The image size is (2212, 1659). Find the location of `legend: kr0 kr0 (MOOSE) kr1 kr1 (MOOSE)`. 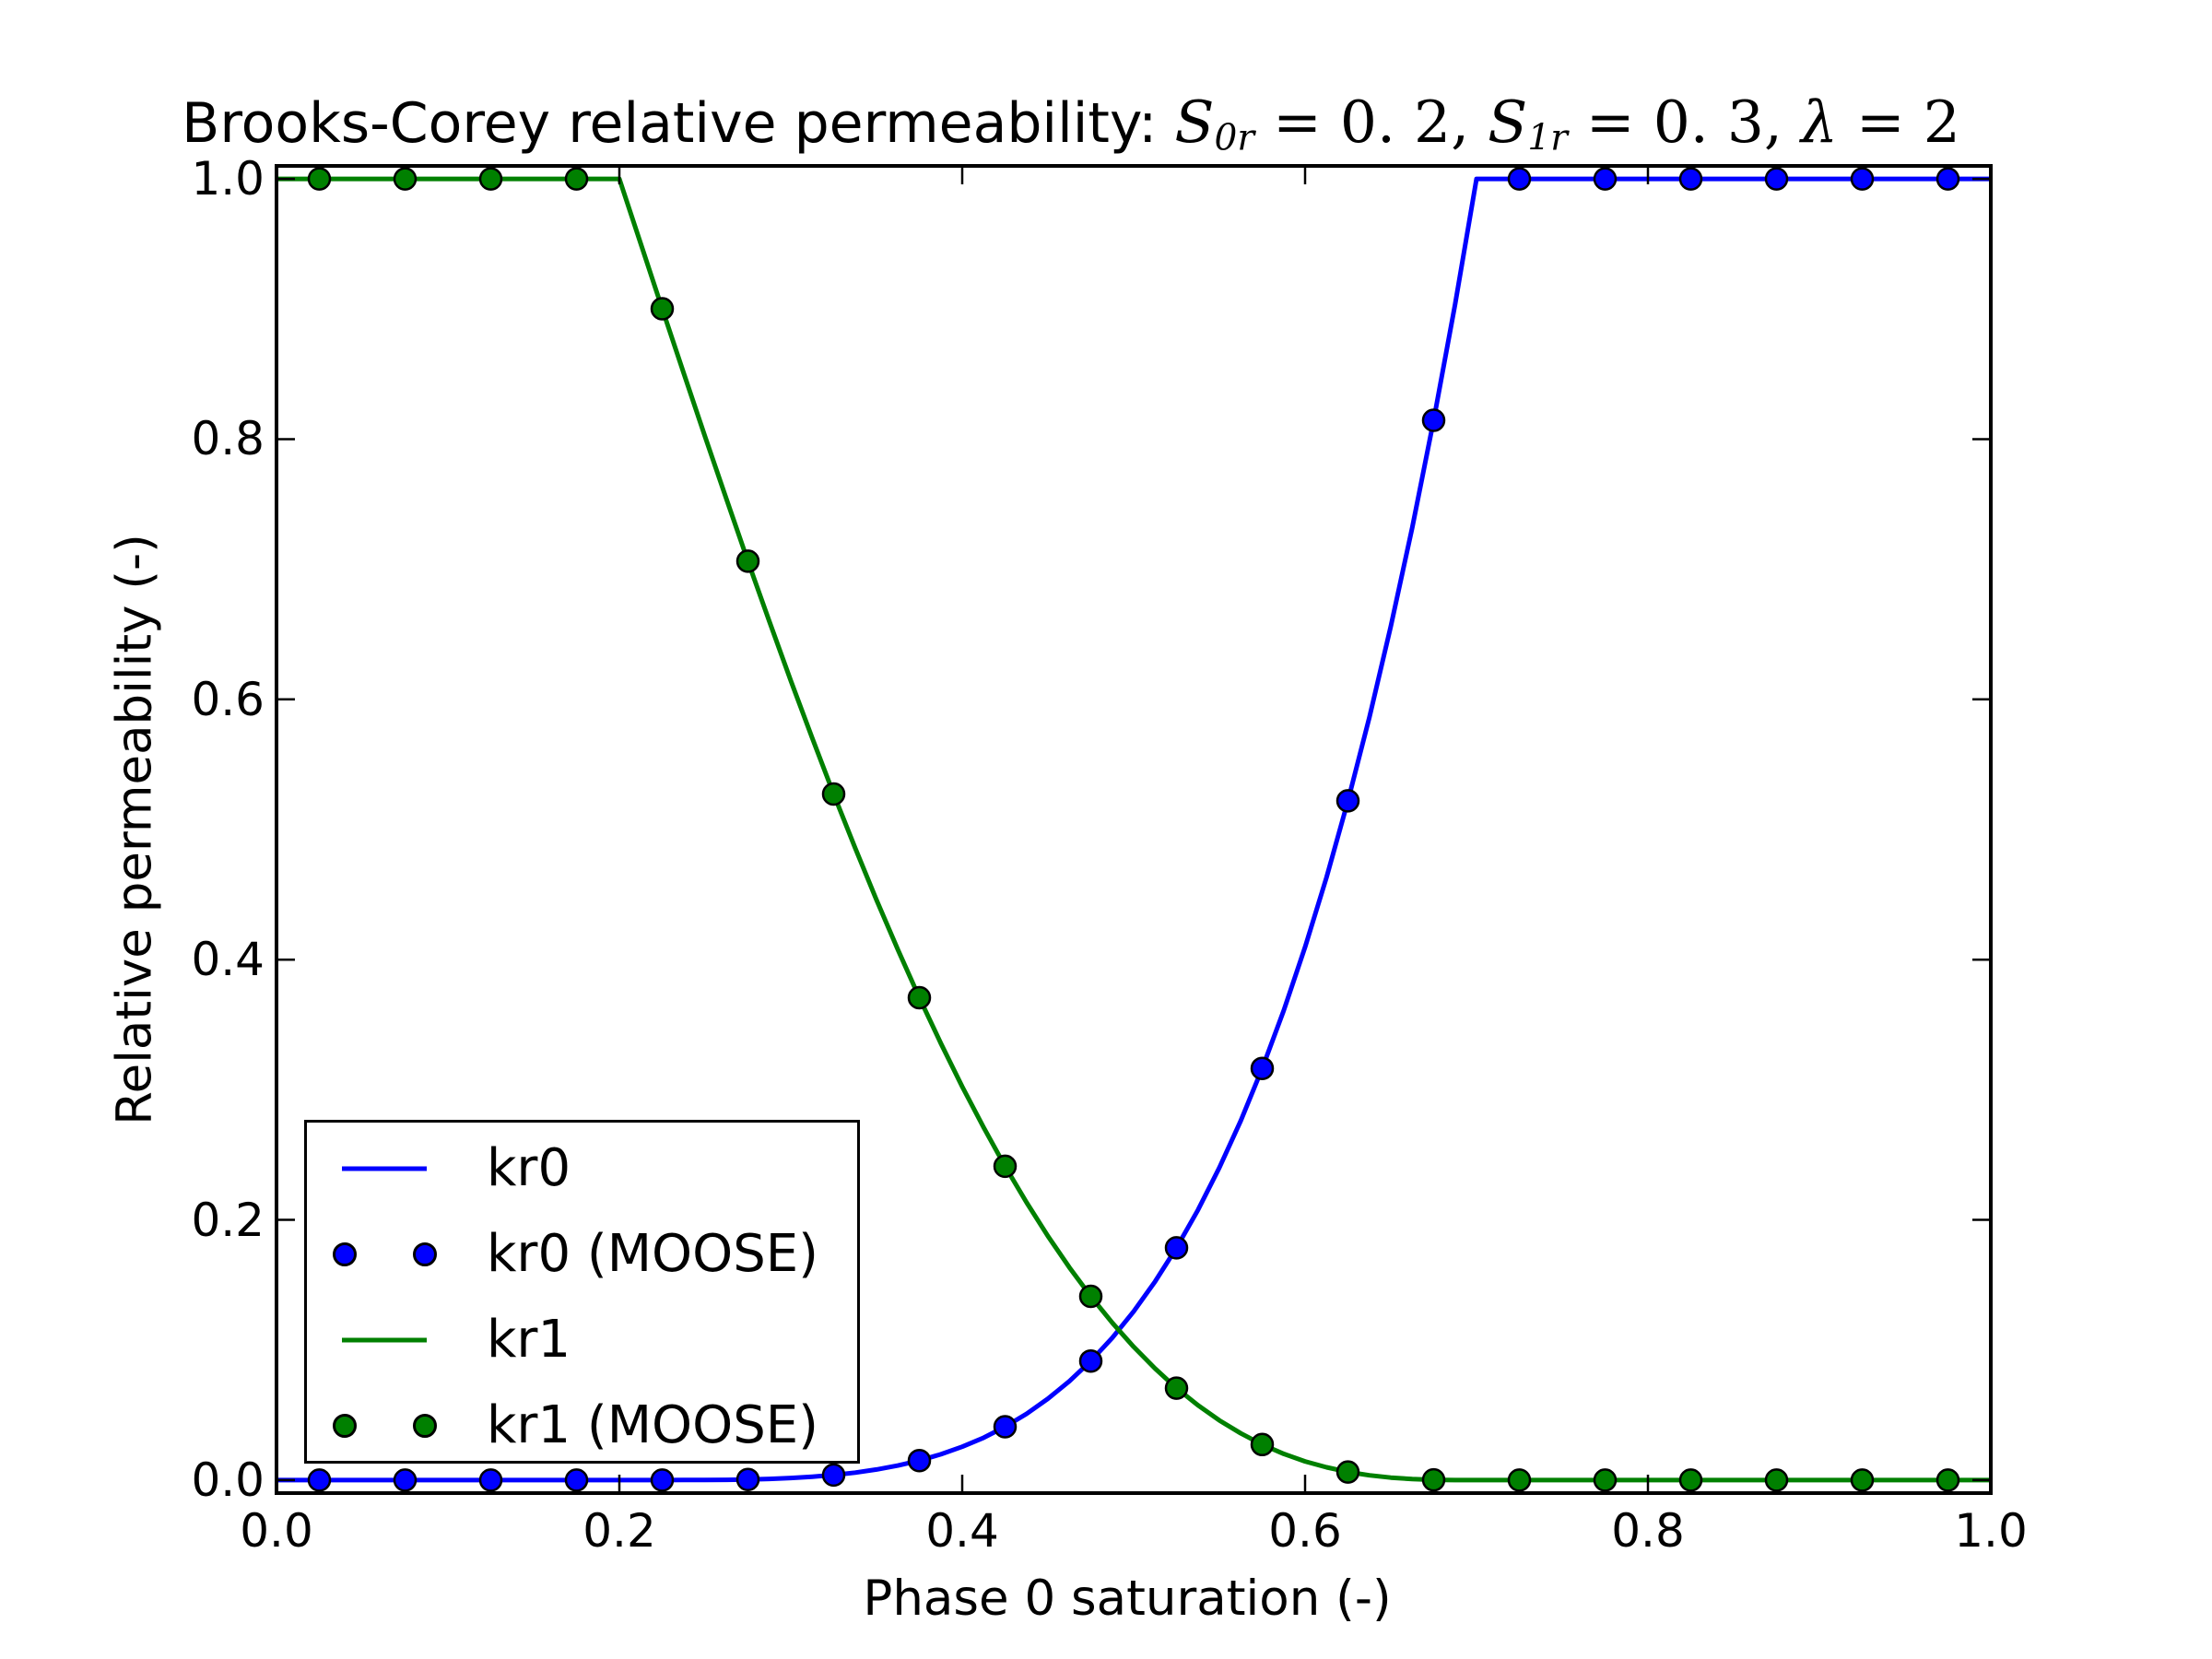

legend: kr0 kr0 (MOOSE) kr1 kr1 (MOOSE) is located at coordinates (582, 1292).